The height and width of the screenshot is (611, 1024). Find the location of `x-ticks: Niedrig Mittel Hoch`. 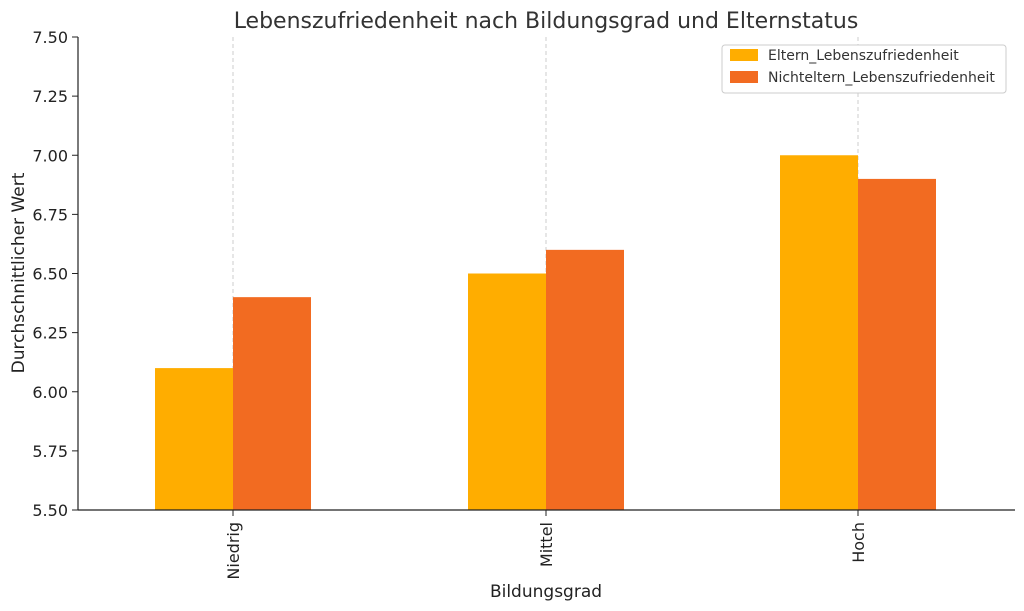

x-ticks: Niedrig Mittel Hoch is located at coordinates (546, 545).